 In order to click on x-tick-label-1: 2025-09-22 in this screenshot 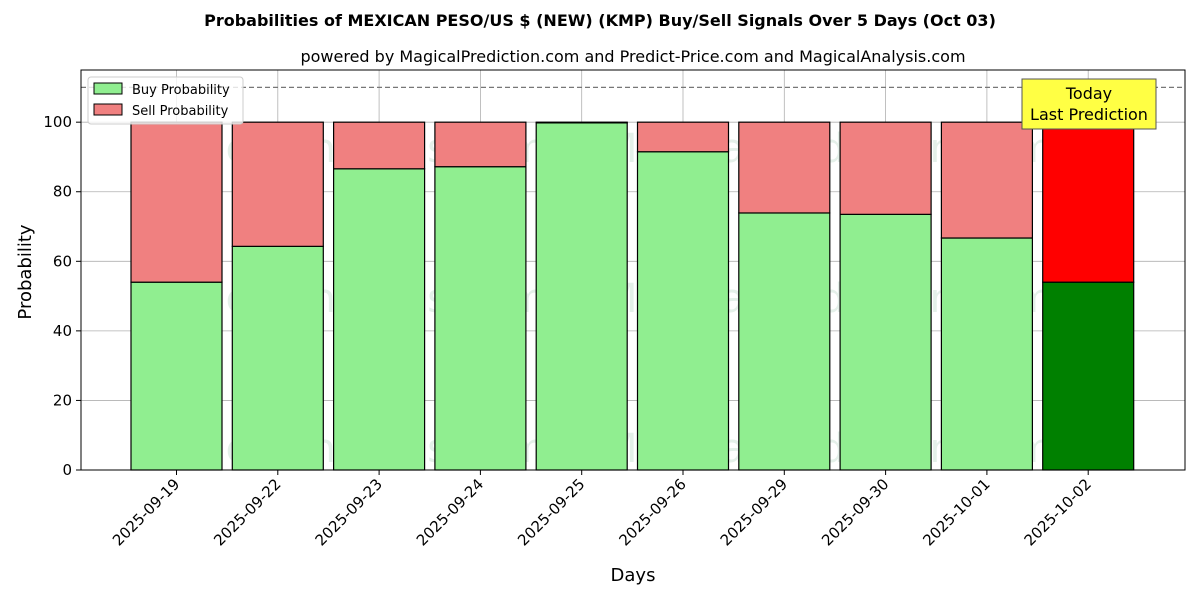, I will do `click(247, 512)`.